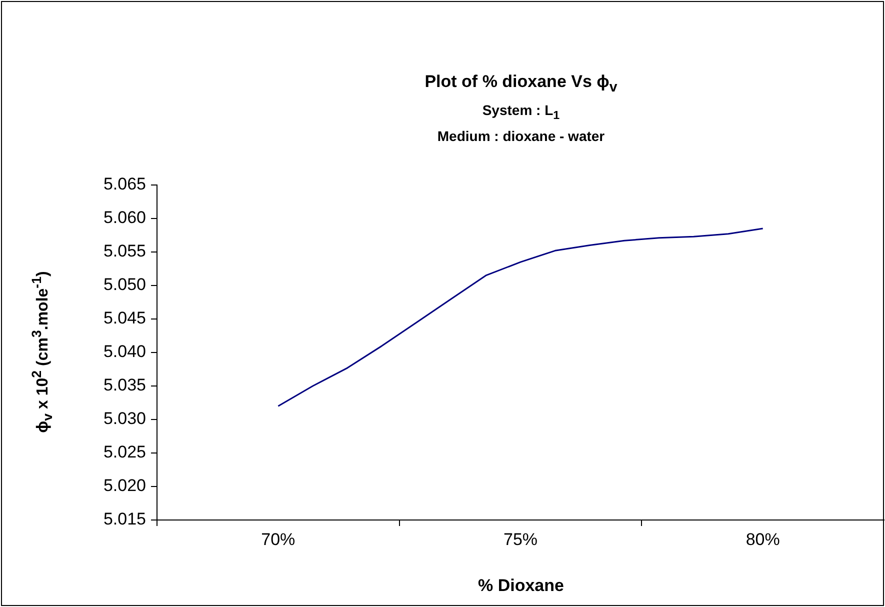  I want to click on y-tick-label: 5.060, so click(124, 218).